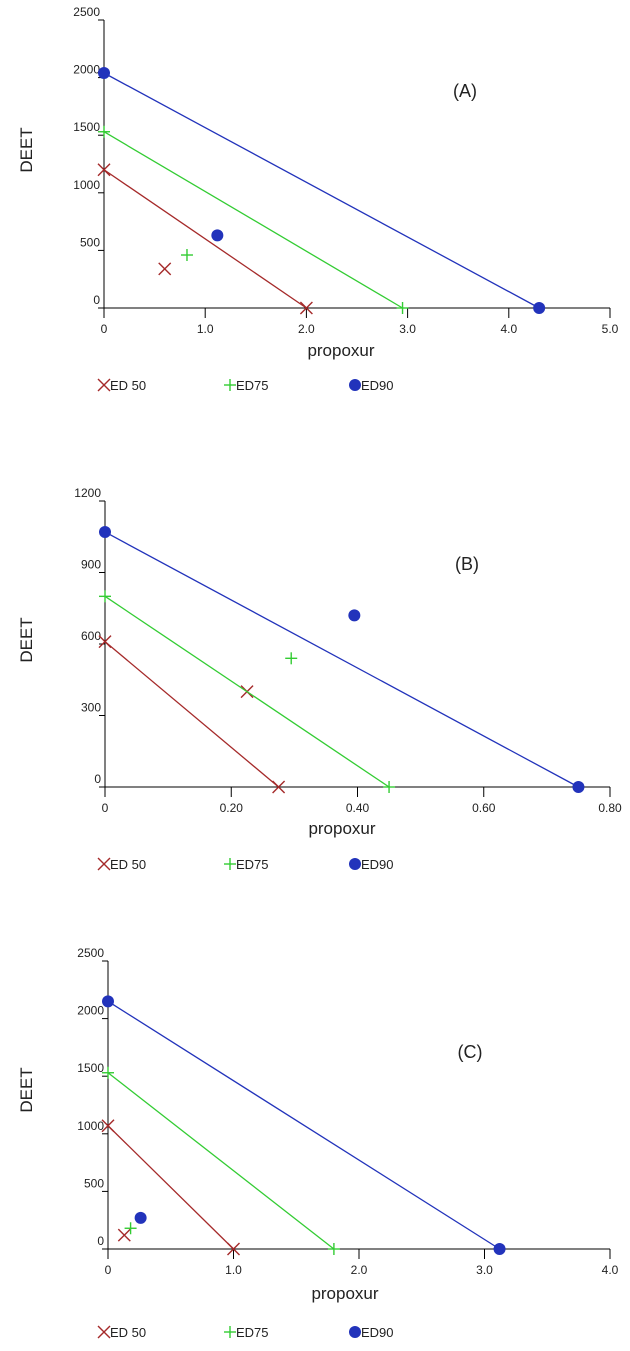 The width and height of the screenshot is (630, 1351). Describe the element at coordinates (91, 636) in the screenshot. I see `y-tick-label: 600` at that location.